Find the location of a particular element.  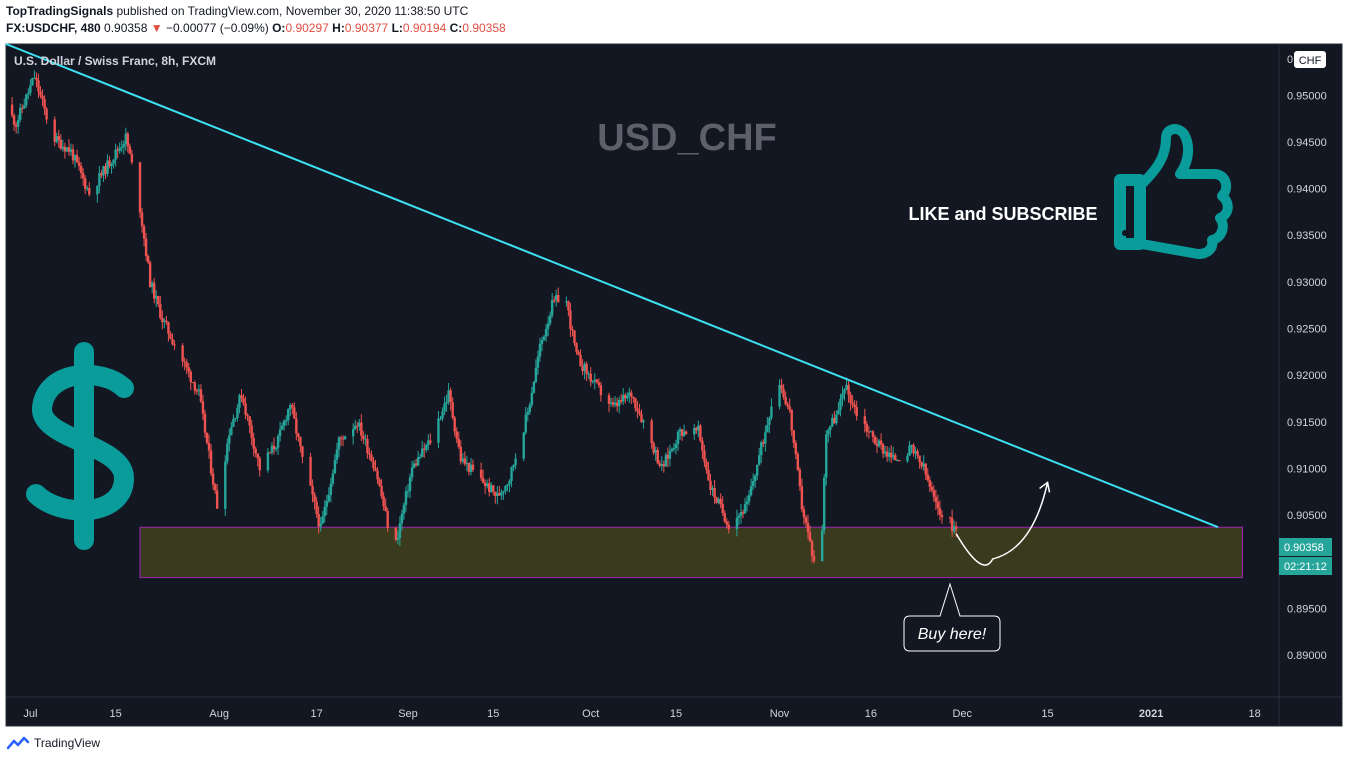

instrument-label: U.S. Dollar / Swiss Franc, 8h, FXCM is located at coordinates (115, 61).